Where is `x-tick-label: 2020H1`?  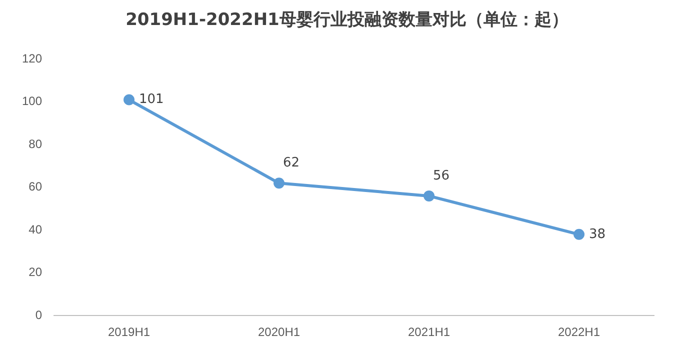 x-tick-label: 2020H1 is located at coordinates (279, 332).